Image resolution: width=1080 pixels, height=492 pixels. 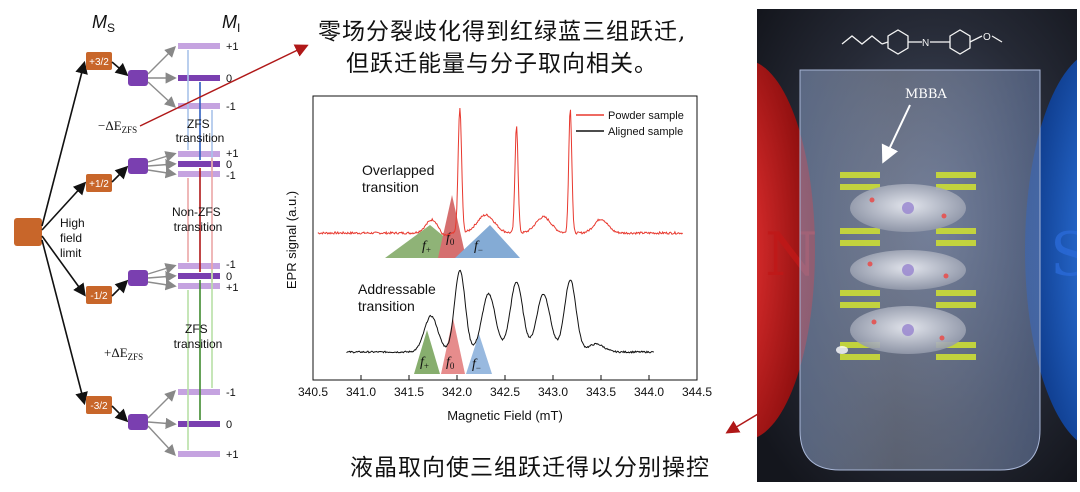 What do you see at coordinates (200, 131) in the screenshot?
I see `zfs-transition-top-label: ZFS transition` at bounding box center [200, 131].